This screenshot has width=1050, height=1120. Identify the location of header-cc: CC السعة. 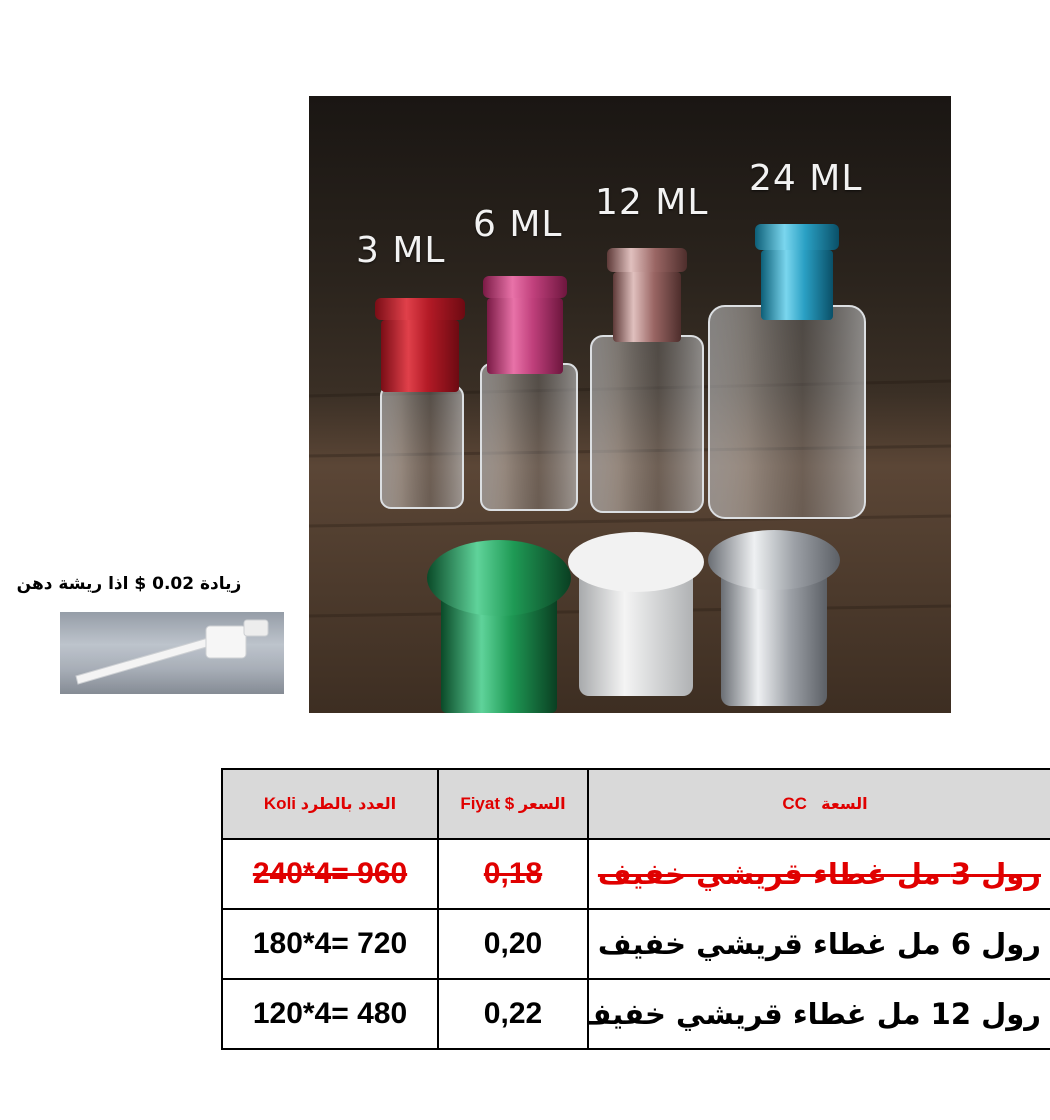
(818, 804).